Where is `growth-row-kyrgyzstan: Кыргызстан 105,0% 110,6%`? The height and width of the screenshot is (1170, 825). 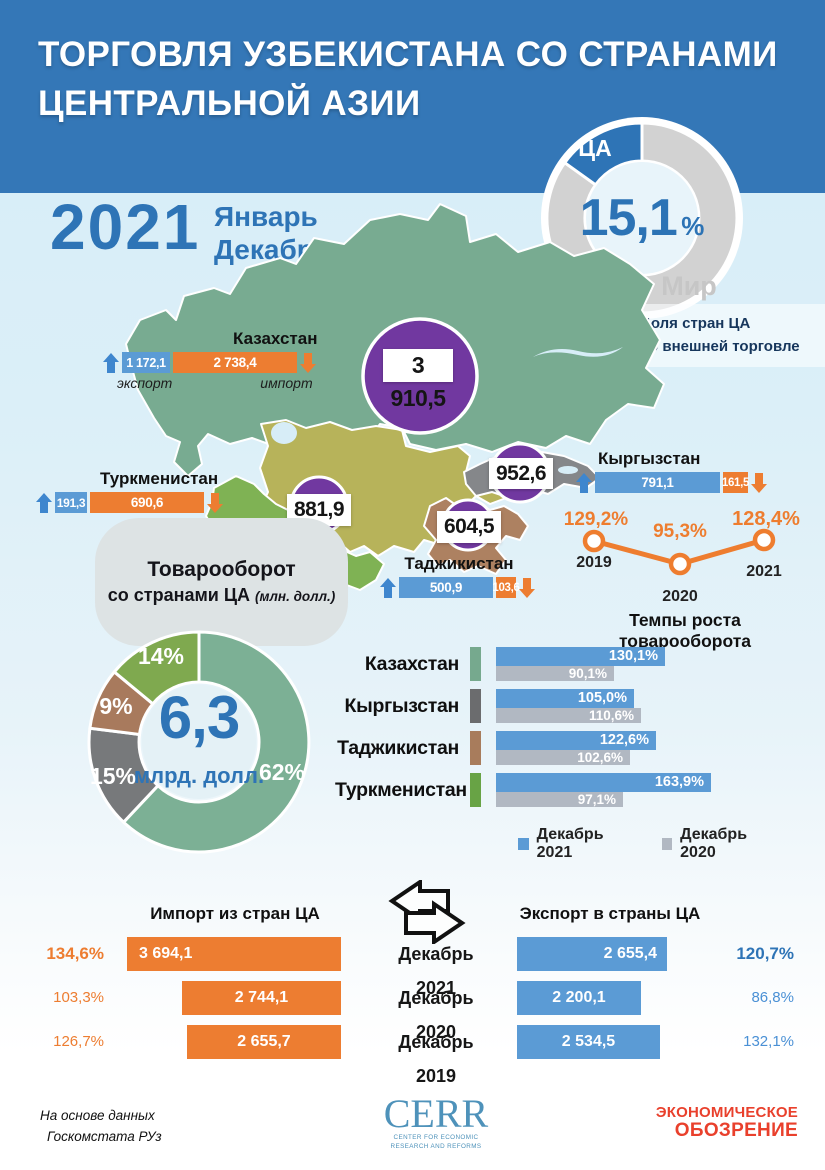 growth-row-kyrgyzstan: Кыргызстан 105,0% 110,6% is located at coordinates (555, 706).